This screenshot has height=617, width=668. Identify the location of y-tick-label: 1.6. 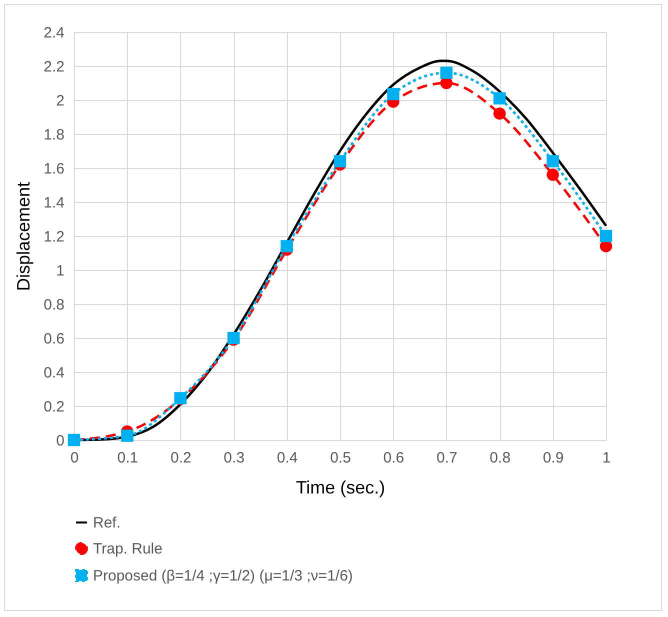
(54, 169).